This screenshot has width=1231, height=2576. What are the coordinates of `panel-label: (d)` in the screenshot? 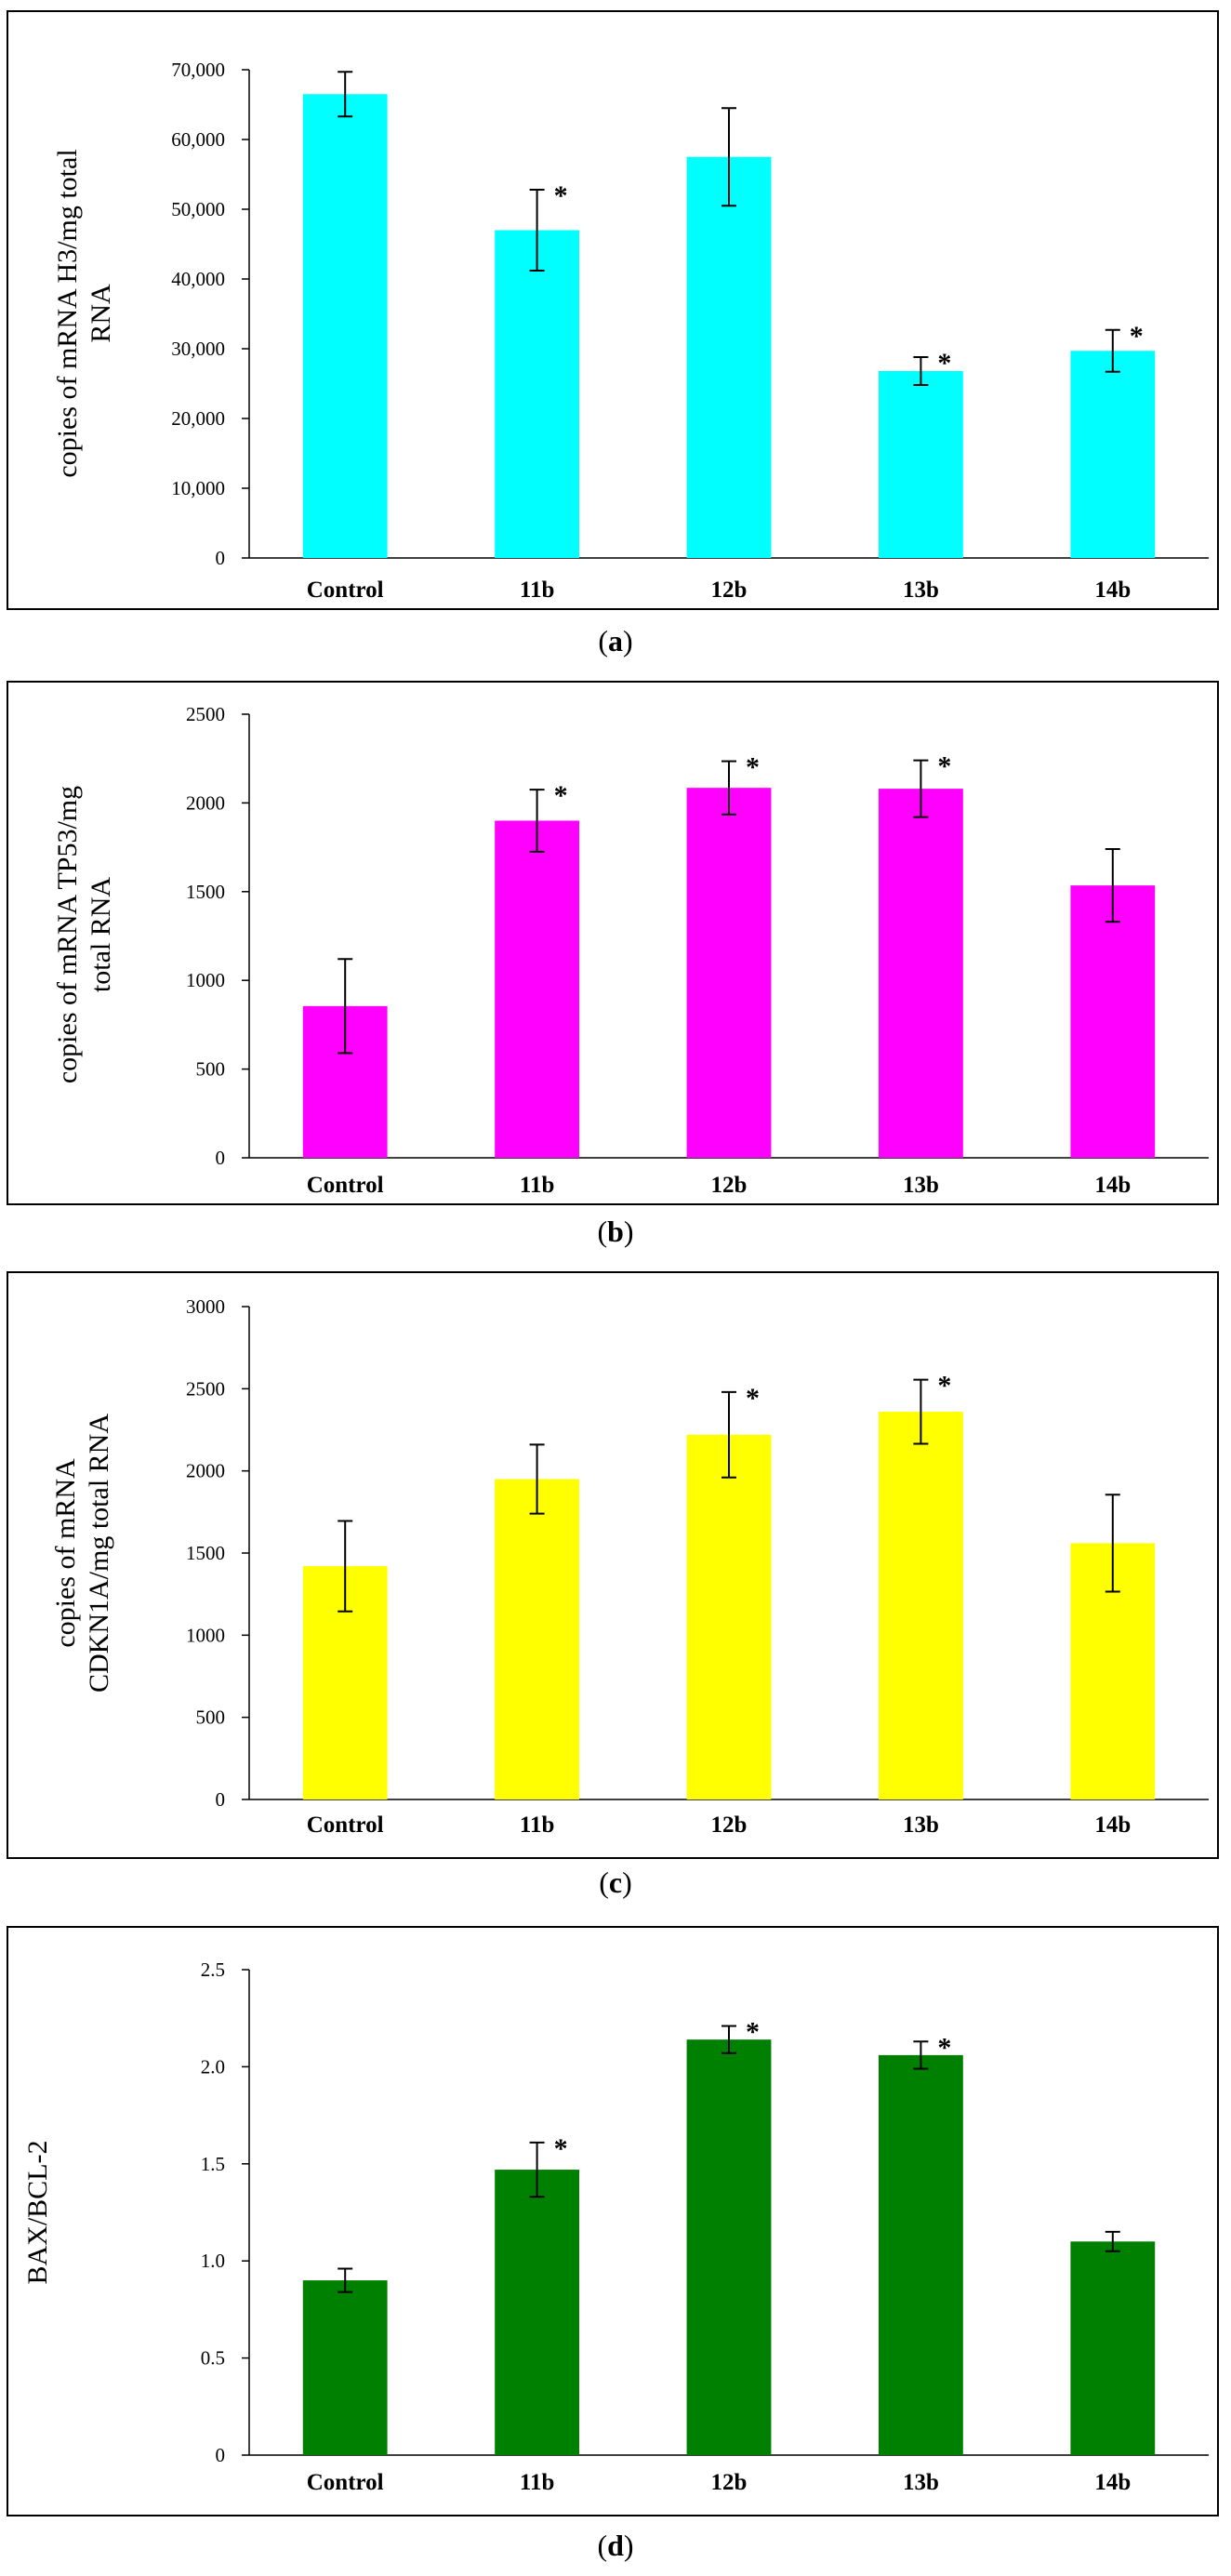 It's located at (615, 2545).